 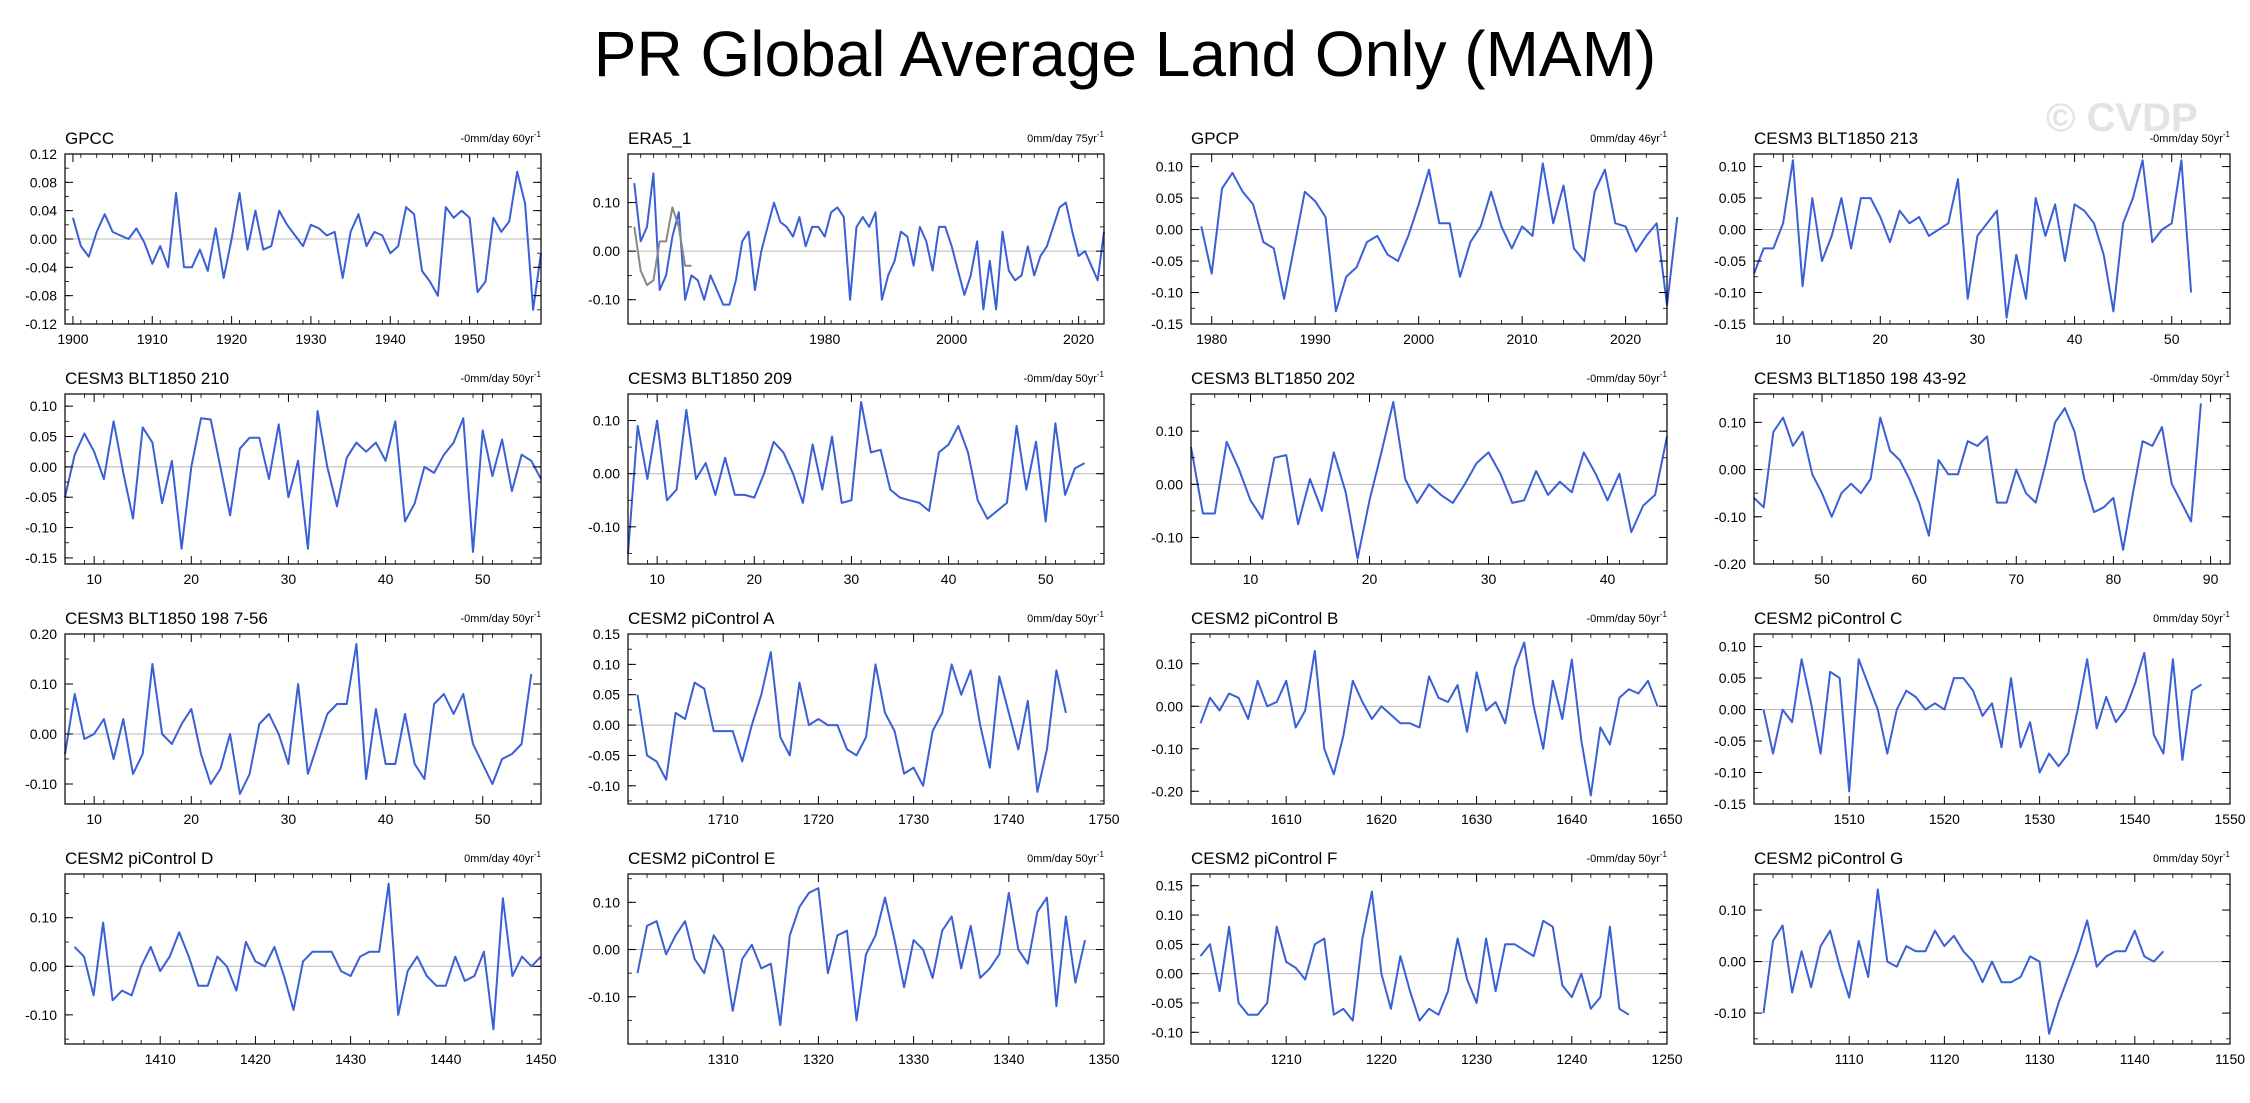 I want to click on panel-title: CESM2 piControl A, so click(x=701, y=618).